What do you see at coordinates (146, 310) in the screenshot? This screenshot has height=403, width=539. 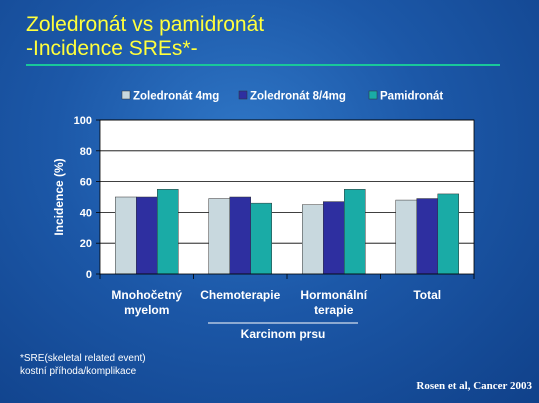 I see `x-category-label: myelom` at bounding box center [146, 310].